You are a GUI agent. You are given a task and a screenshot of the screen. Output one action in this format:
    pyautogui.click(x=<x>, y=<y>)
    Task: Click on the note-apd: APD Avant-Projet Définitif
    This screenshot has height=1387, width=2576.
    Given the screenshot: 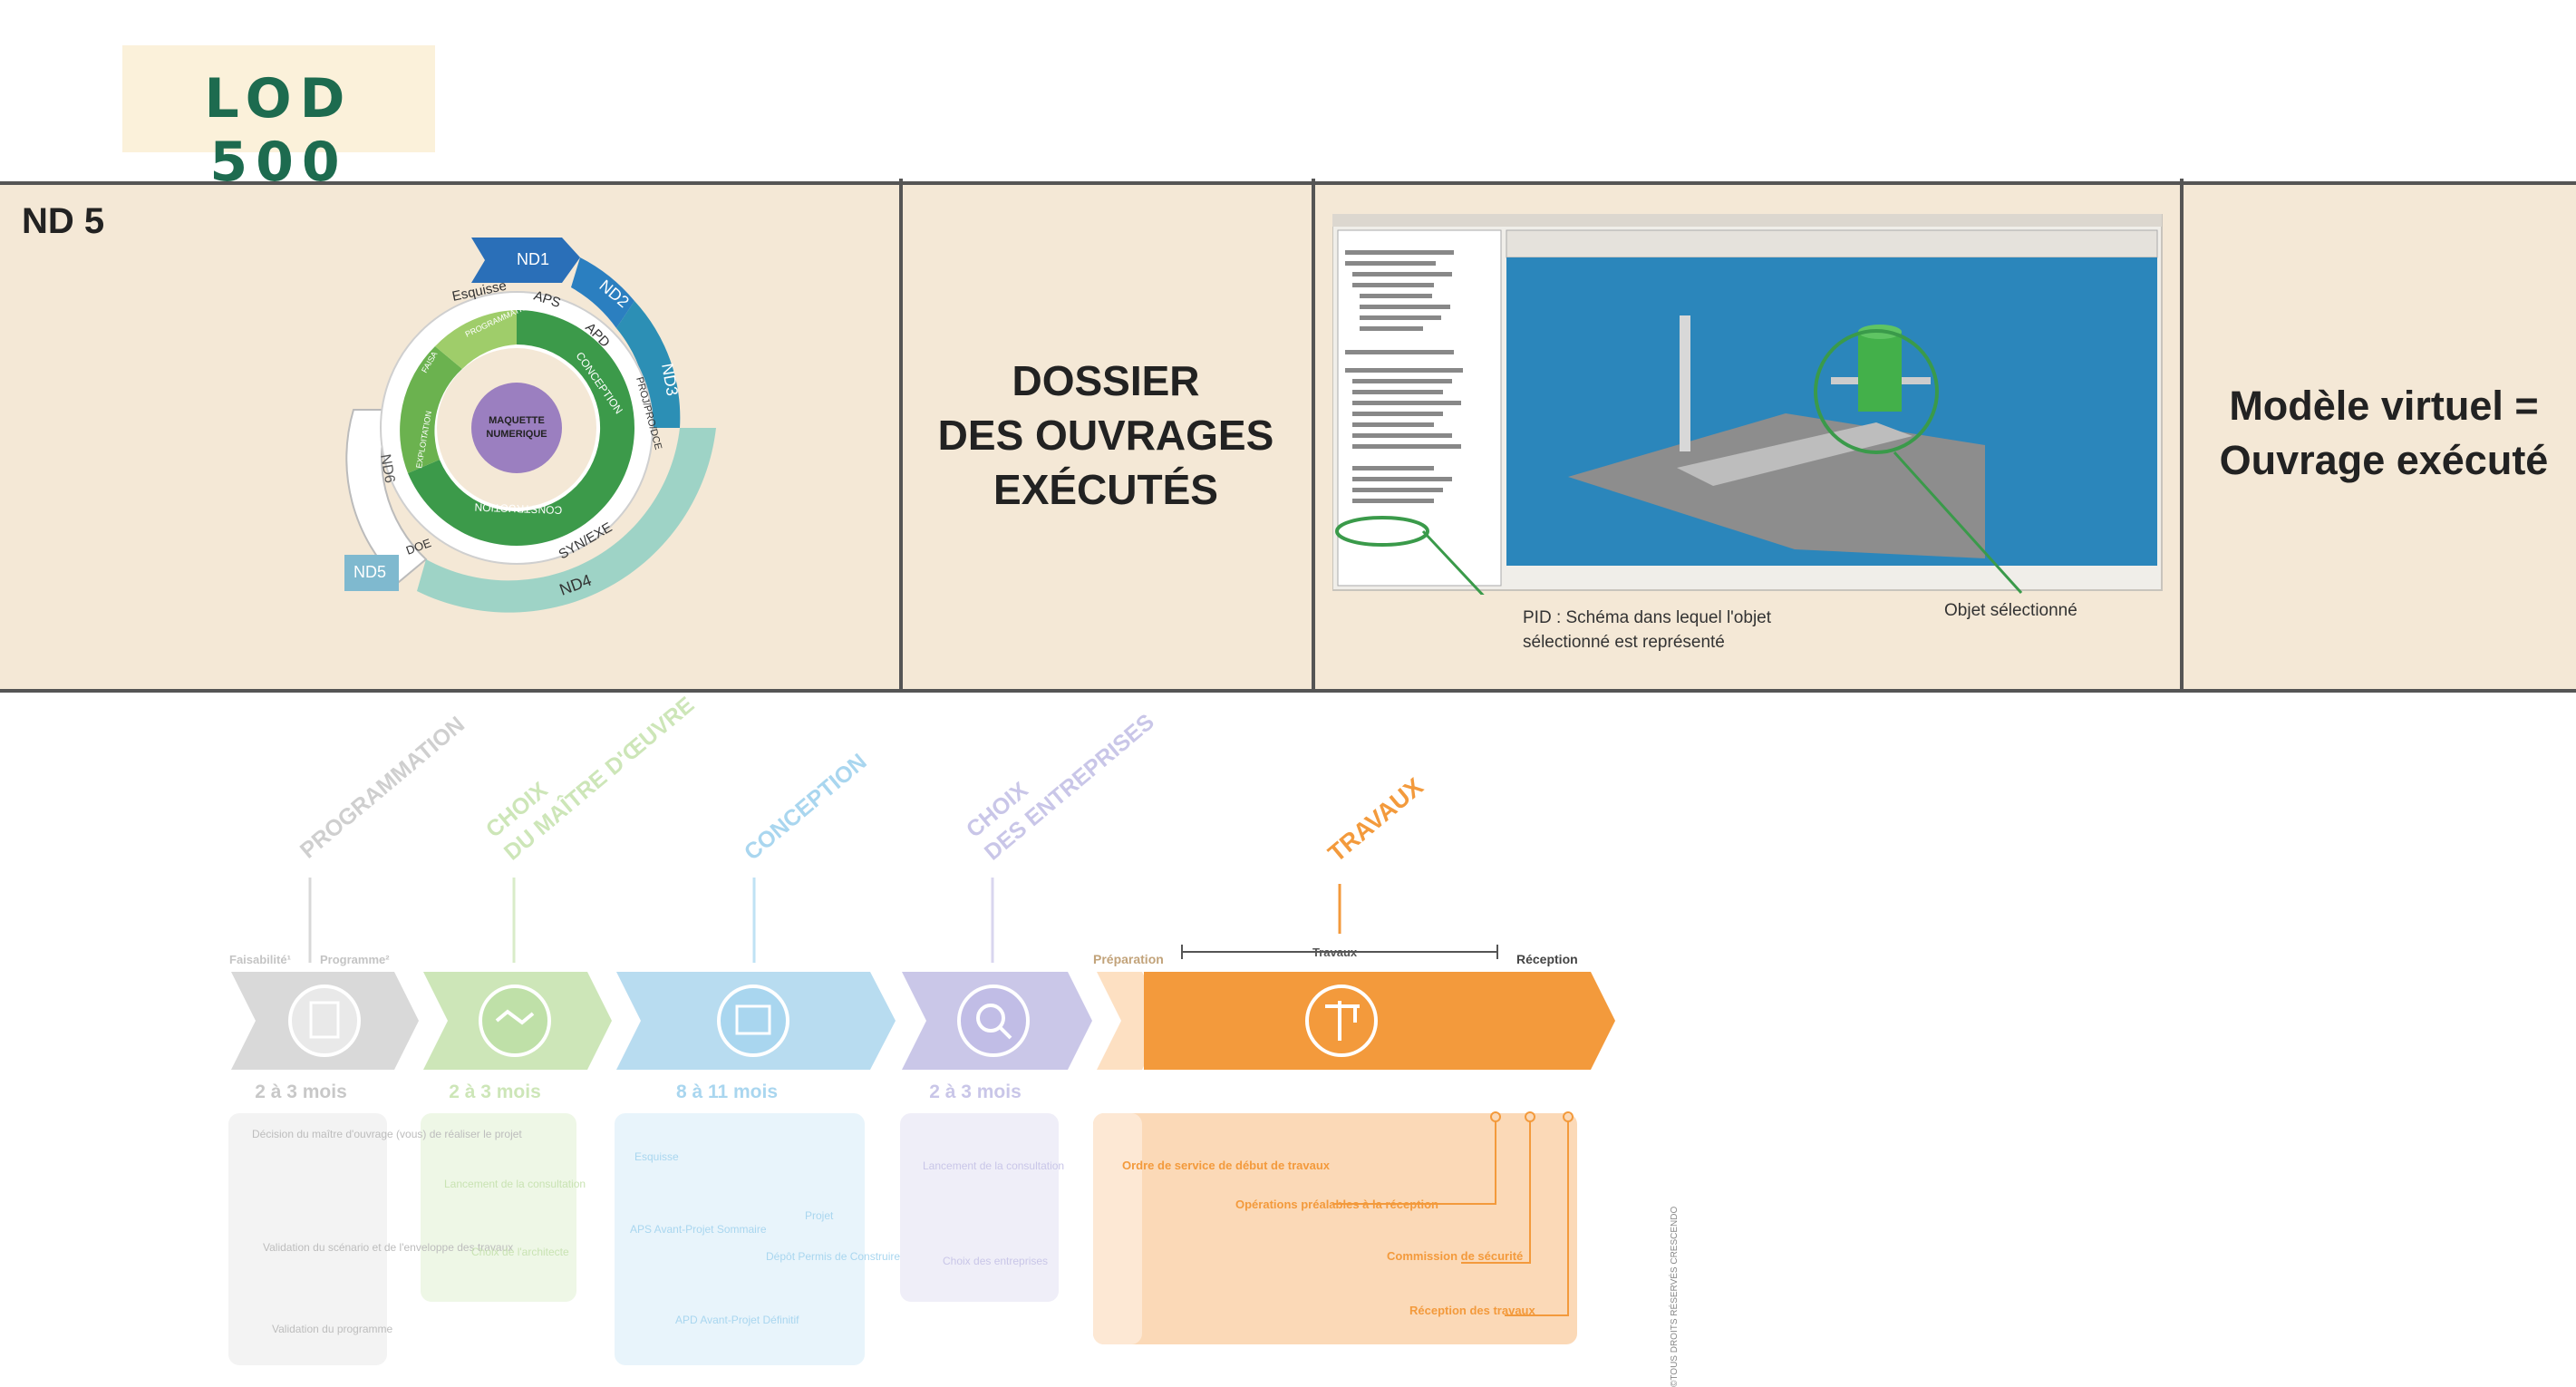 What is the action you would take?
    pyautogui.click(x=737, y=1320)
    